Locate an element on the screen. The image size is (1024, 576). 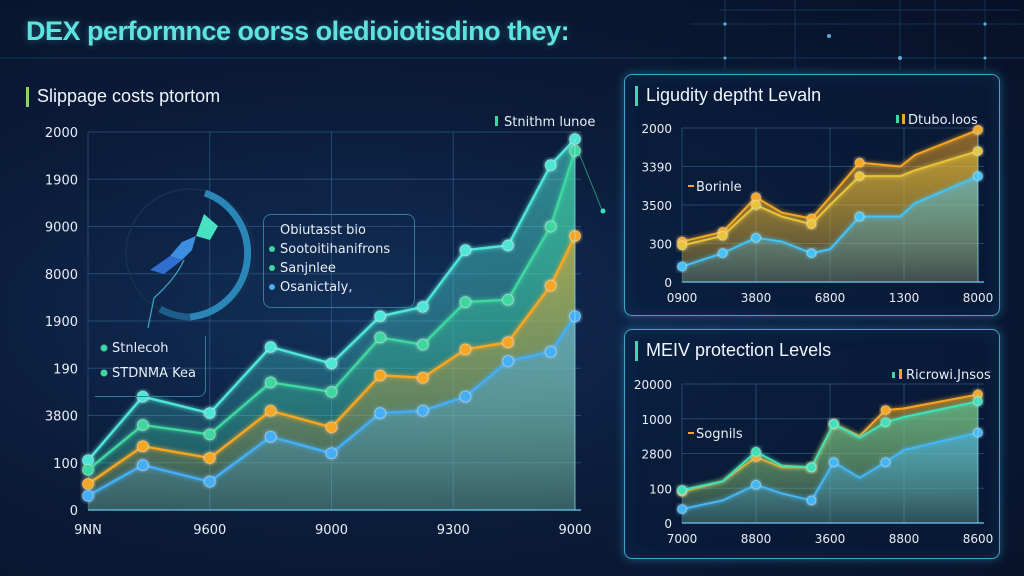
x-tick-label: 8000 is located at coordinates (978, 298).